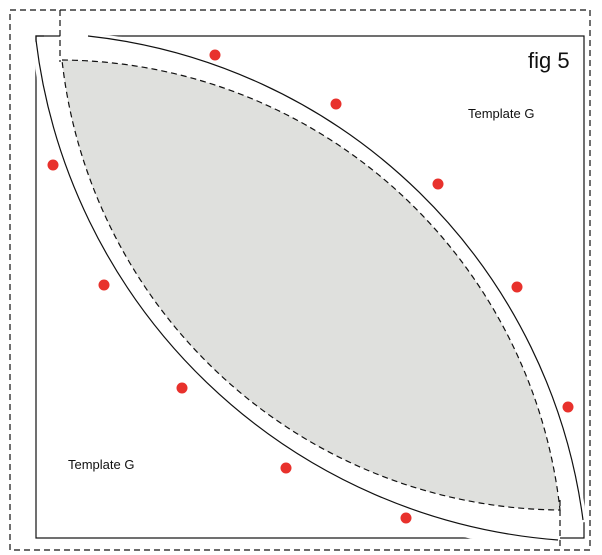  Describe the element at coordinates (39, 37) in the screenshot. I see `left-inner-curve` at that location.